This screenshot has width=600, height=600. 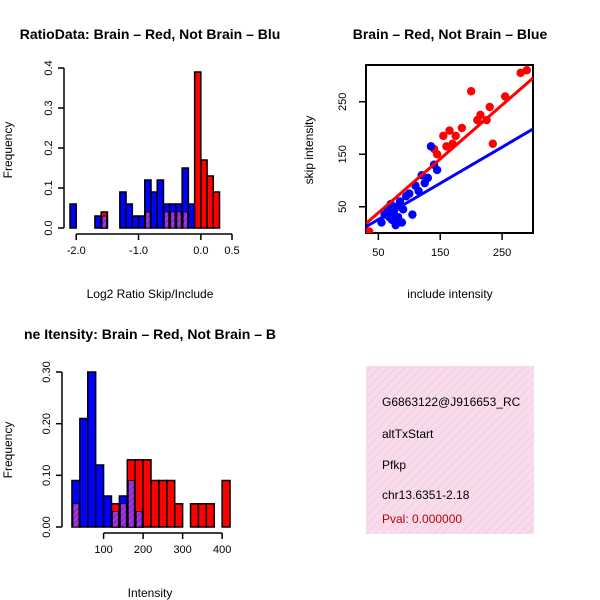 I want to click on intensity-x-tick-label: 400, so click(x=222, y=550).